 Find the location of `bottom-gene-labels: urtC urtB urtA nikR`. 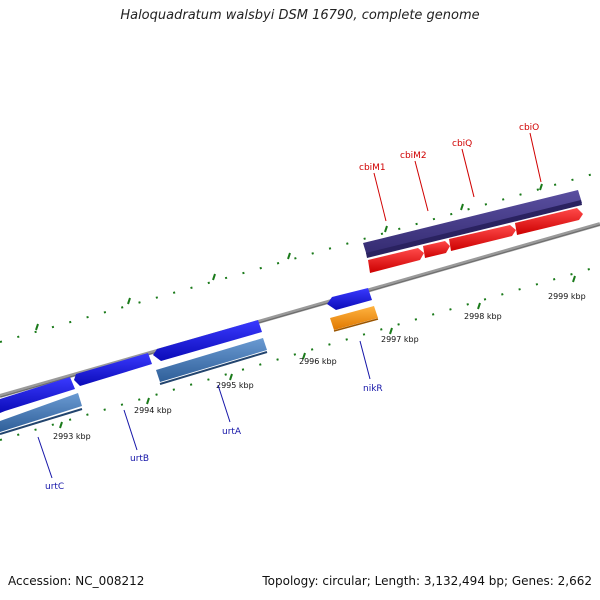

bottom-gene-labels: urtC urtB urtA nikR is located at coordinates (210, 416).